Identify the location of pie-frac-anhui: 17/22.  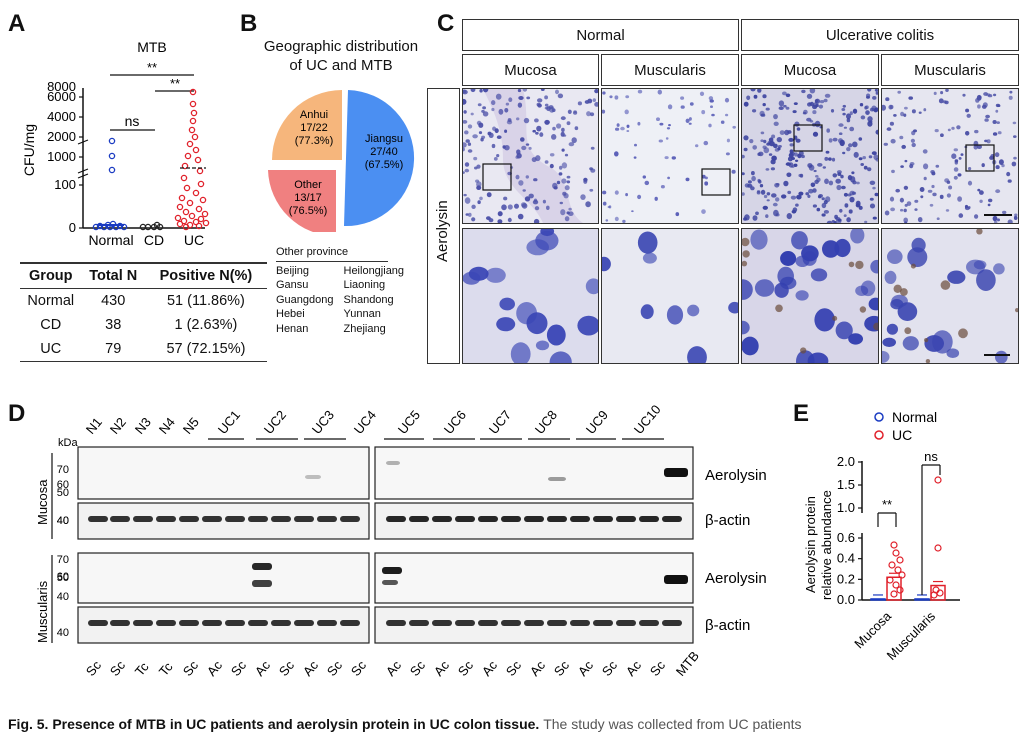
(314, 128).